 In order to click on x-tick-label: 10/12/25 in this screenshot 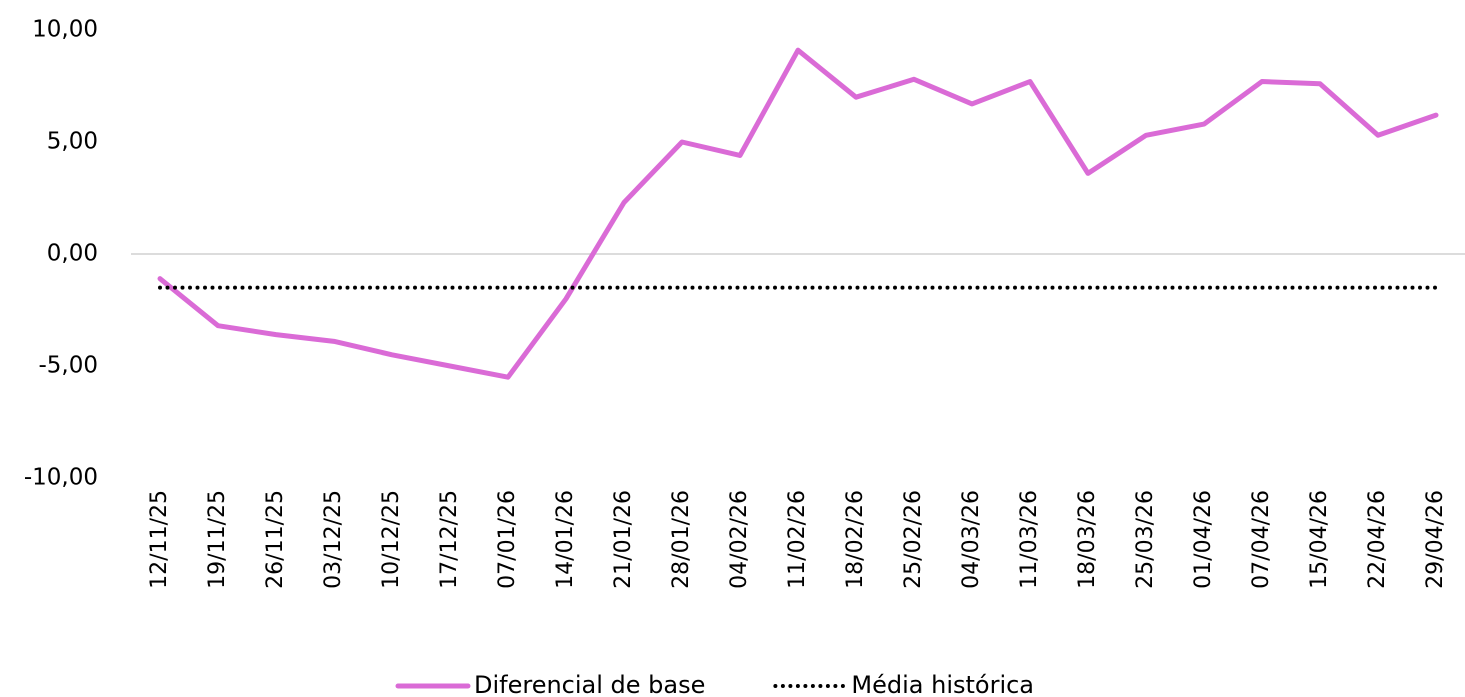, I will do `click(391, 539)`.